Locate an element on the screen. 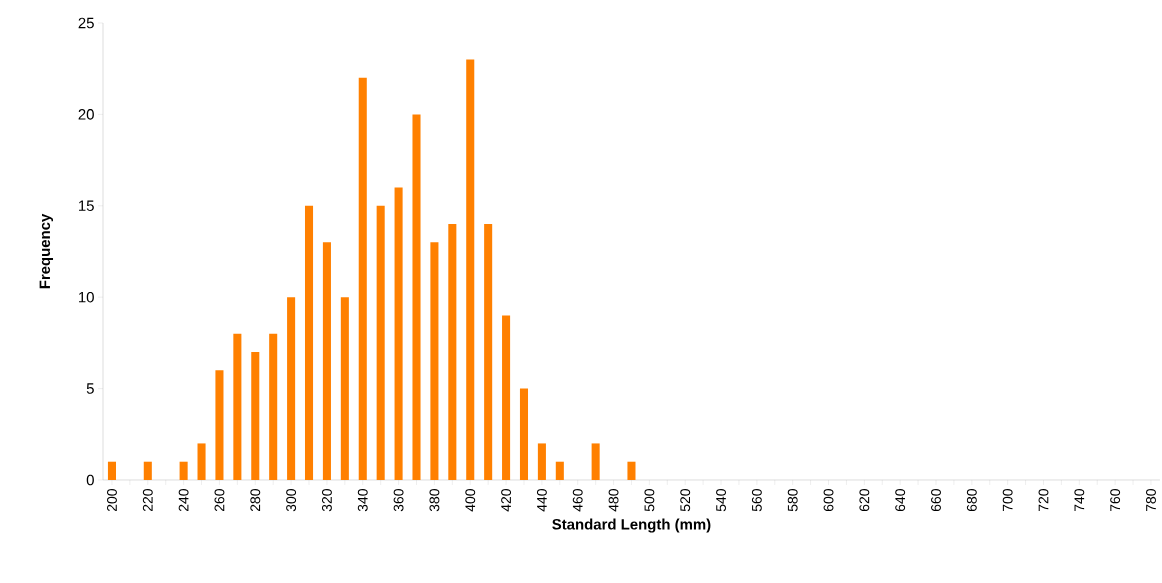 This screenshot has width=1162, height=583. y-tick-label: 10 is located at coordinates (86, 297).